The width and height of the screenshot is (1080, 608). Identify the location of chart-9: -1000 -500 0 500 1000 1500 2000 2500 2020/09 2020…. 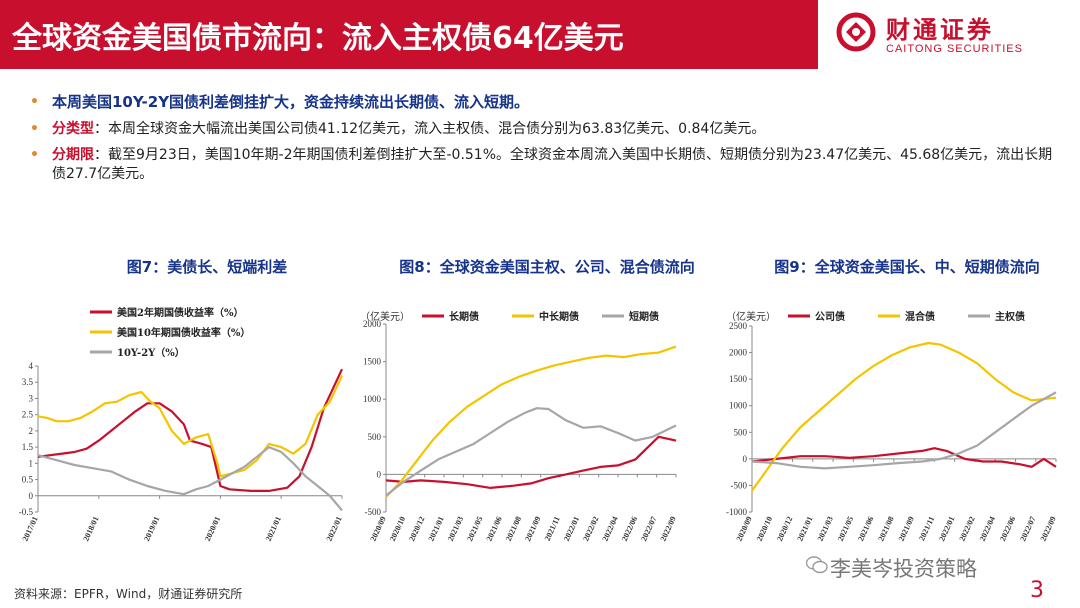
(897, 427).